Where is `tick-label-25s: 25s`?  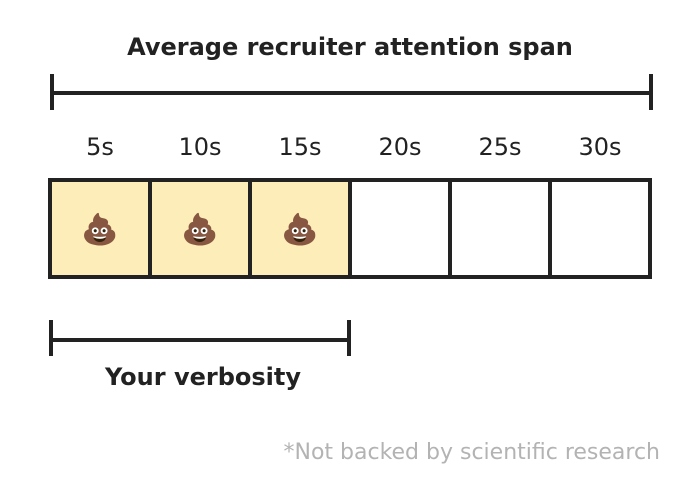
tick-label-25s: 25s is located at coordinates (499, 147).